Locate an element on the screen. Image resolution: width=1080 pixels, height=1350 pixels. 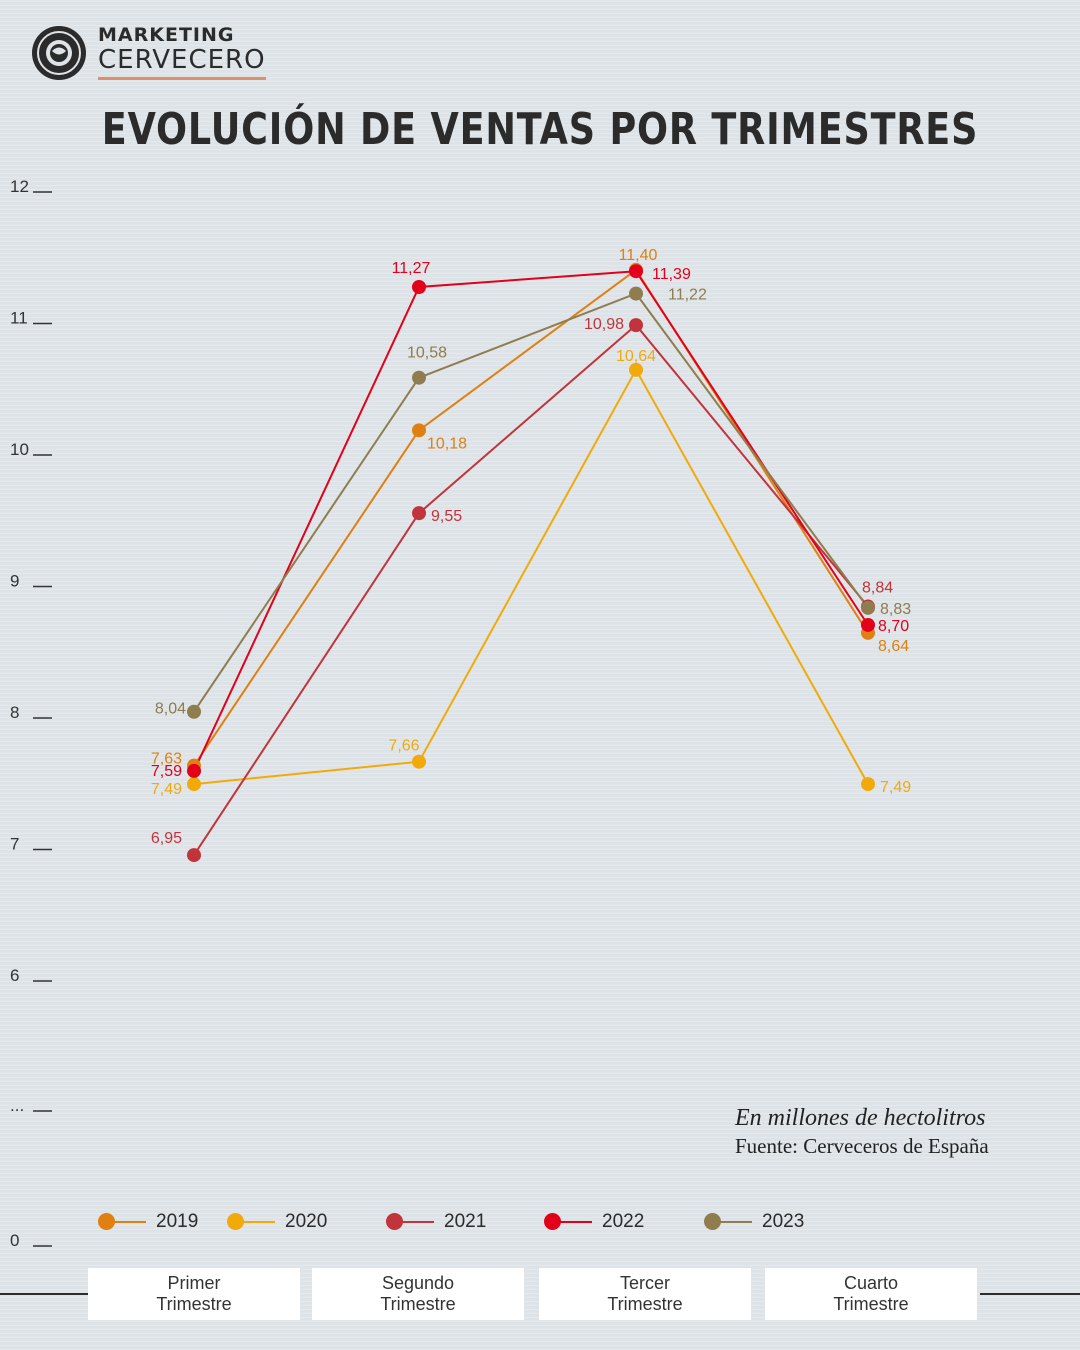
y-tick-label: 0 is located at coordinates (14, 1240).